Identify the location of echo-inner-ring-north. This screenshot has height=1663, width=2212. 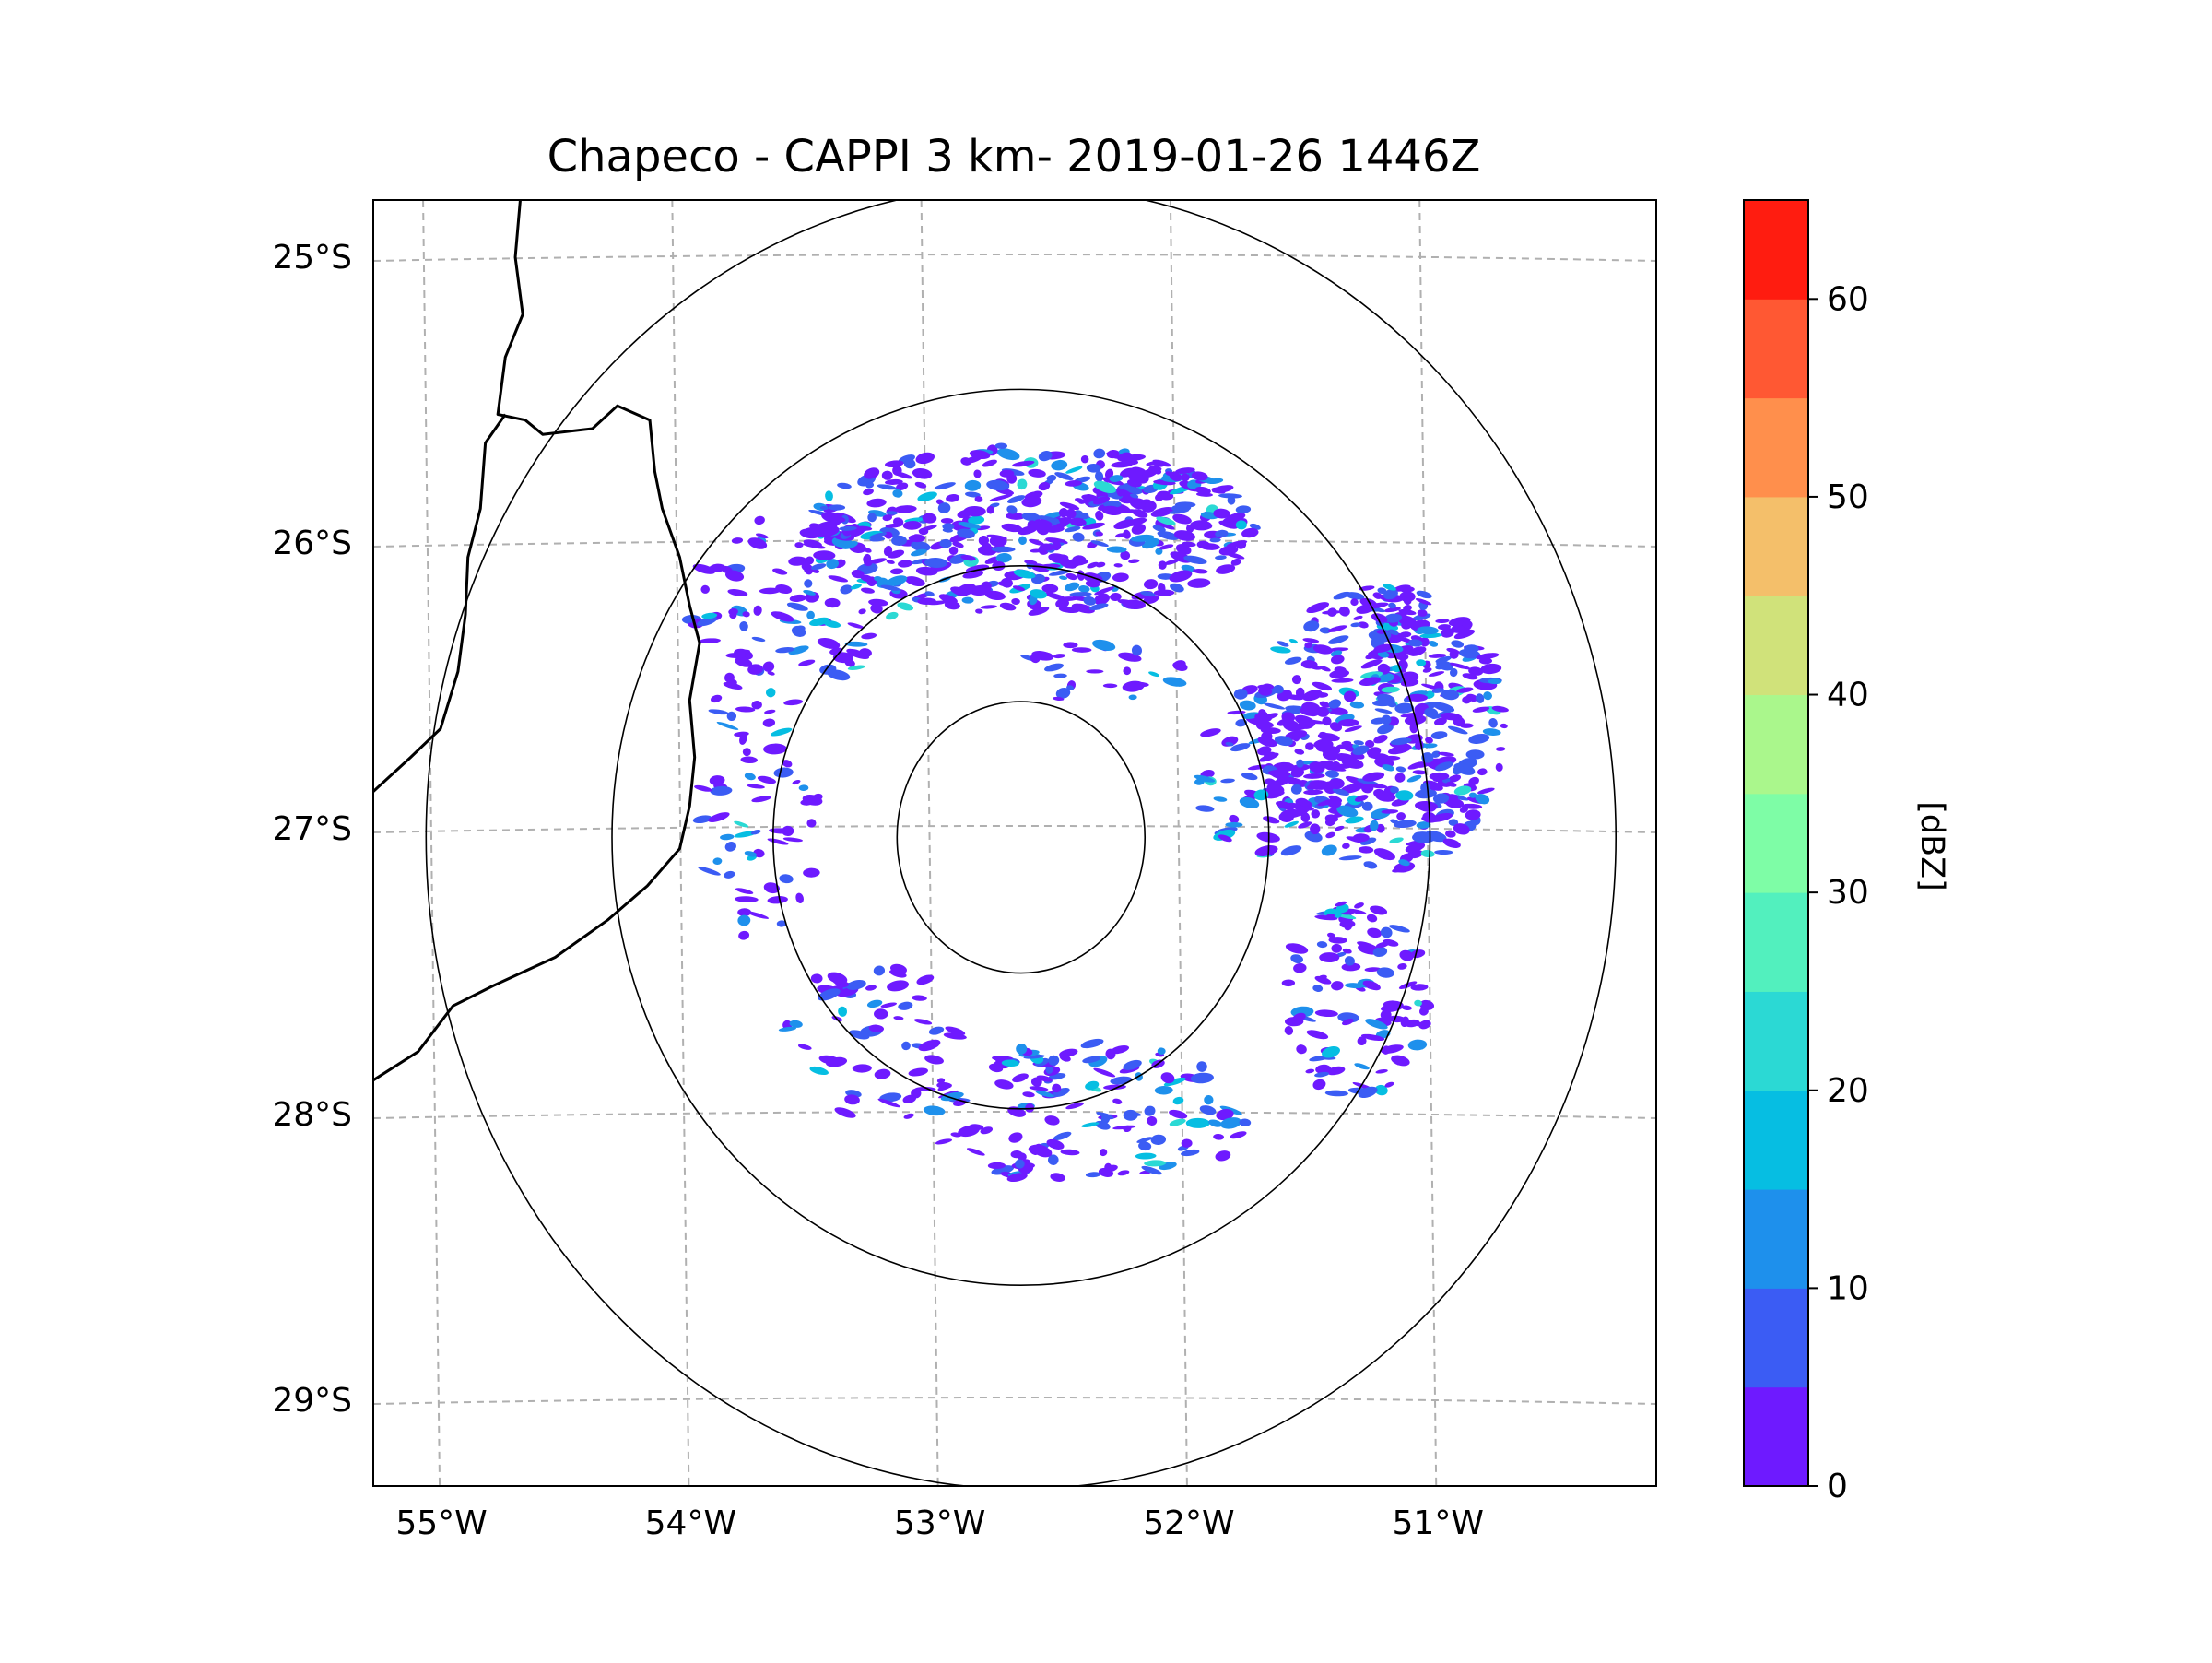
(1058, 699).